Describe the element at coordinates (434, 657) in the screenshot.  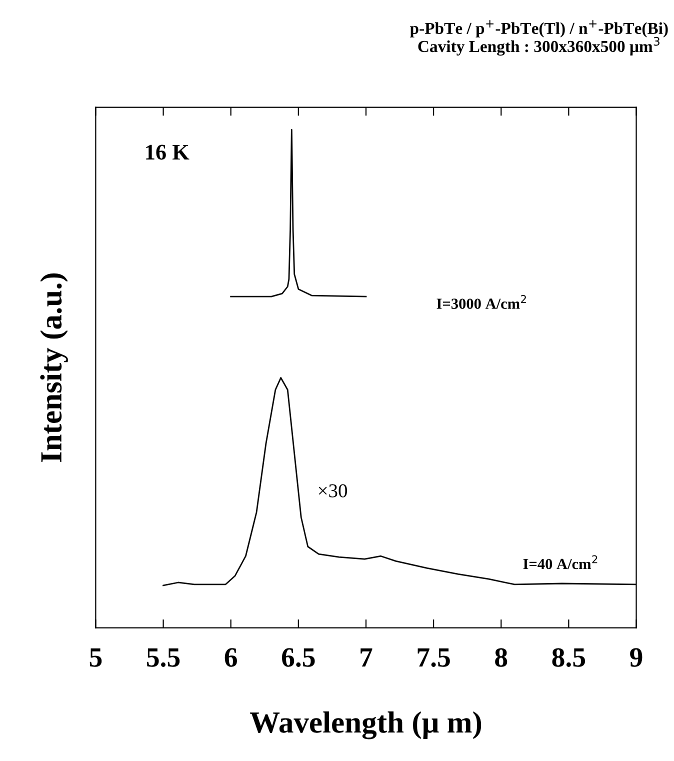
I see `x-tick-label: 7.5` at that location.